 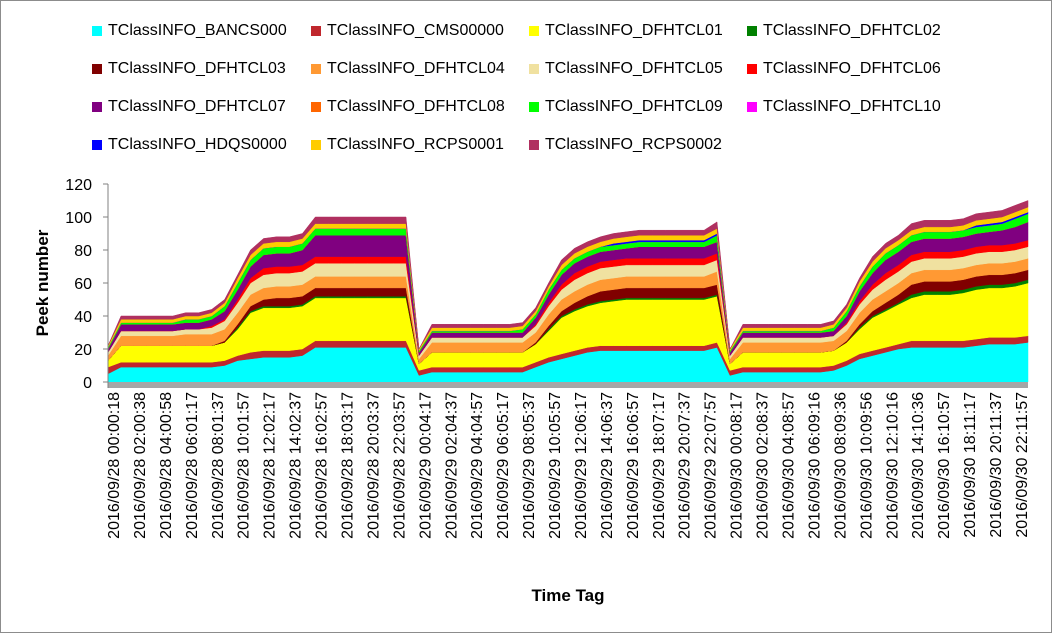 I want to click on legend-entry: TClassINFO_BANCS000, so click(x=189, y=31).